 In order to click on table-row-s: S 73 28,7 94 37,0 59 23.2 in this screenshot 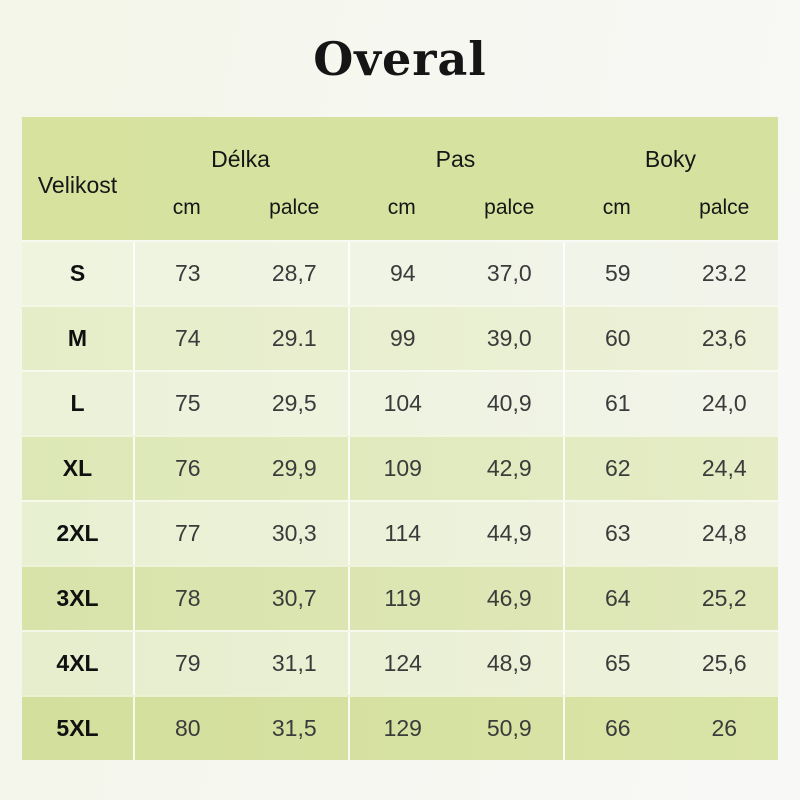, I will do `click(400, 272)`.